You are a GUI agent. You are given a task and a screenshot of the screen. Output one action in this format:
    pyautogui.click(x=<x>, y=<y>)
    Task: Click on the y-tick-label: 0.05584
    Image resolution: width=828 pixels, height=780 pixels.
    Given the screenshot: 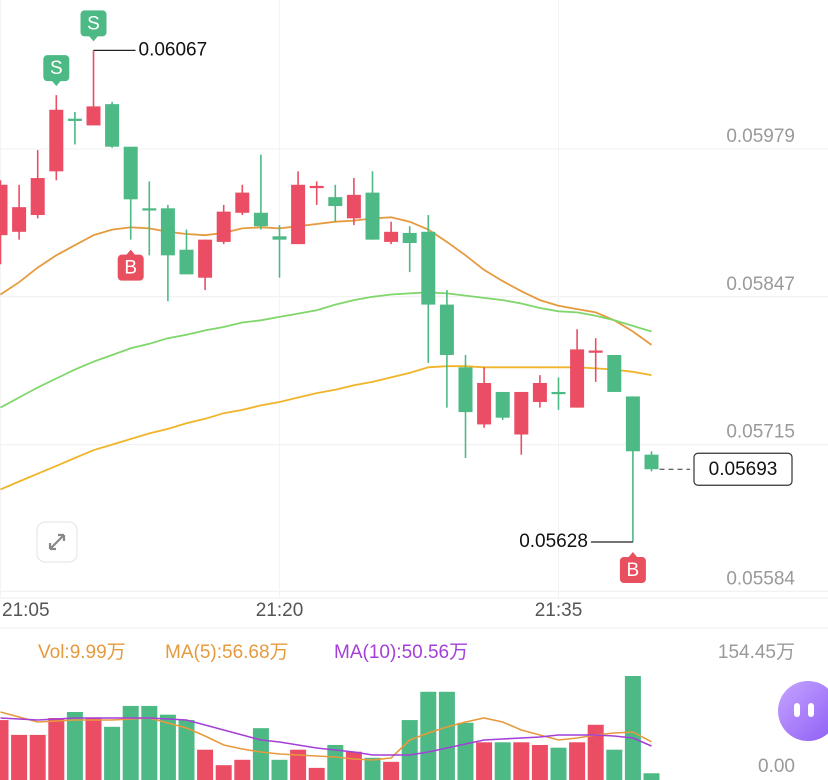 What is the action you would take?
    pyautogui.click(x=760, y=578)
    